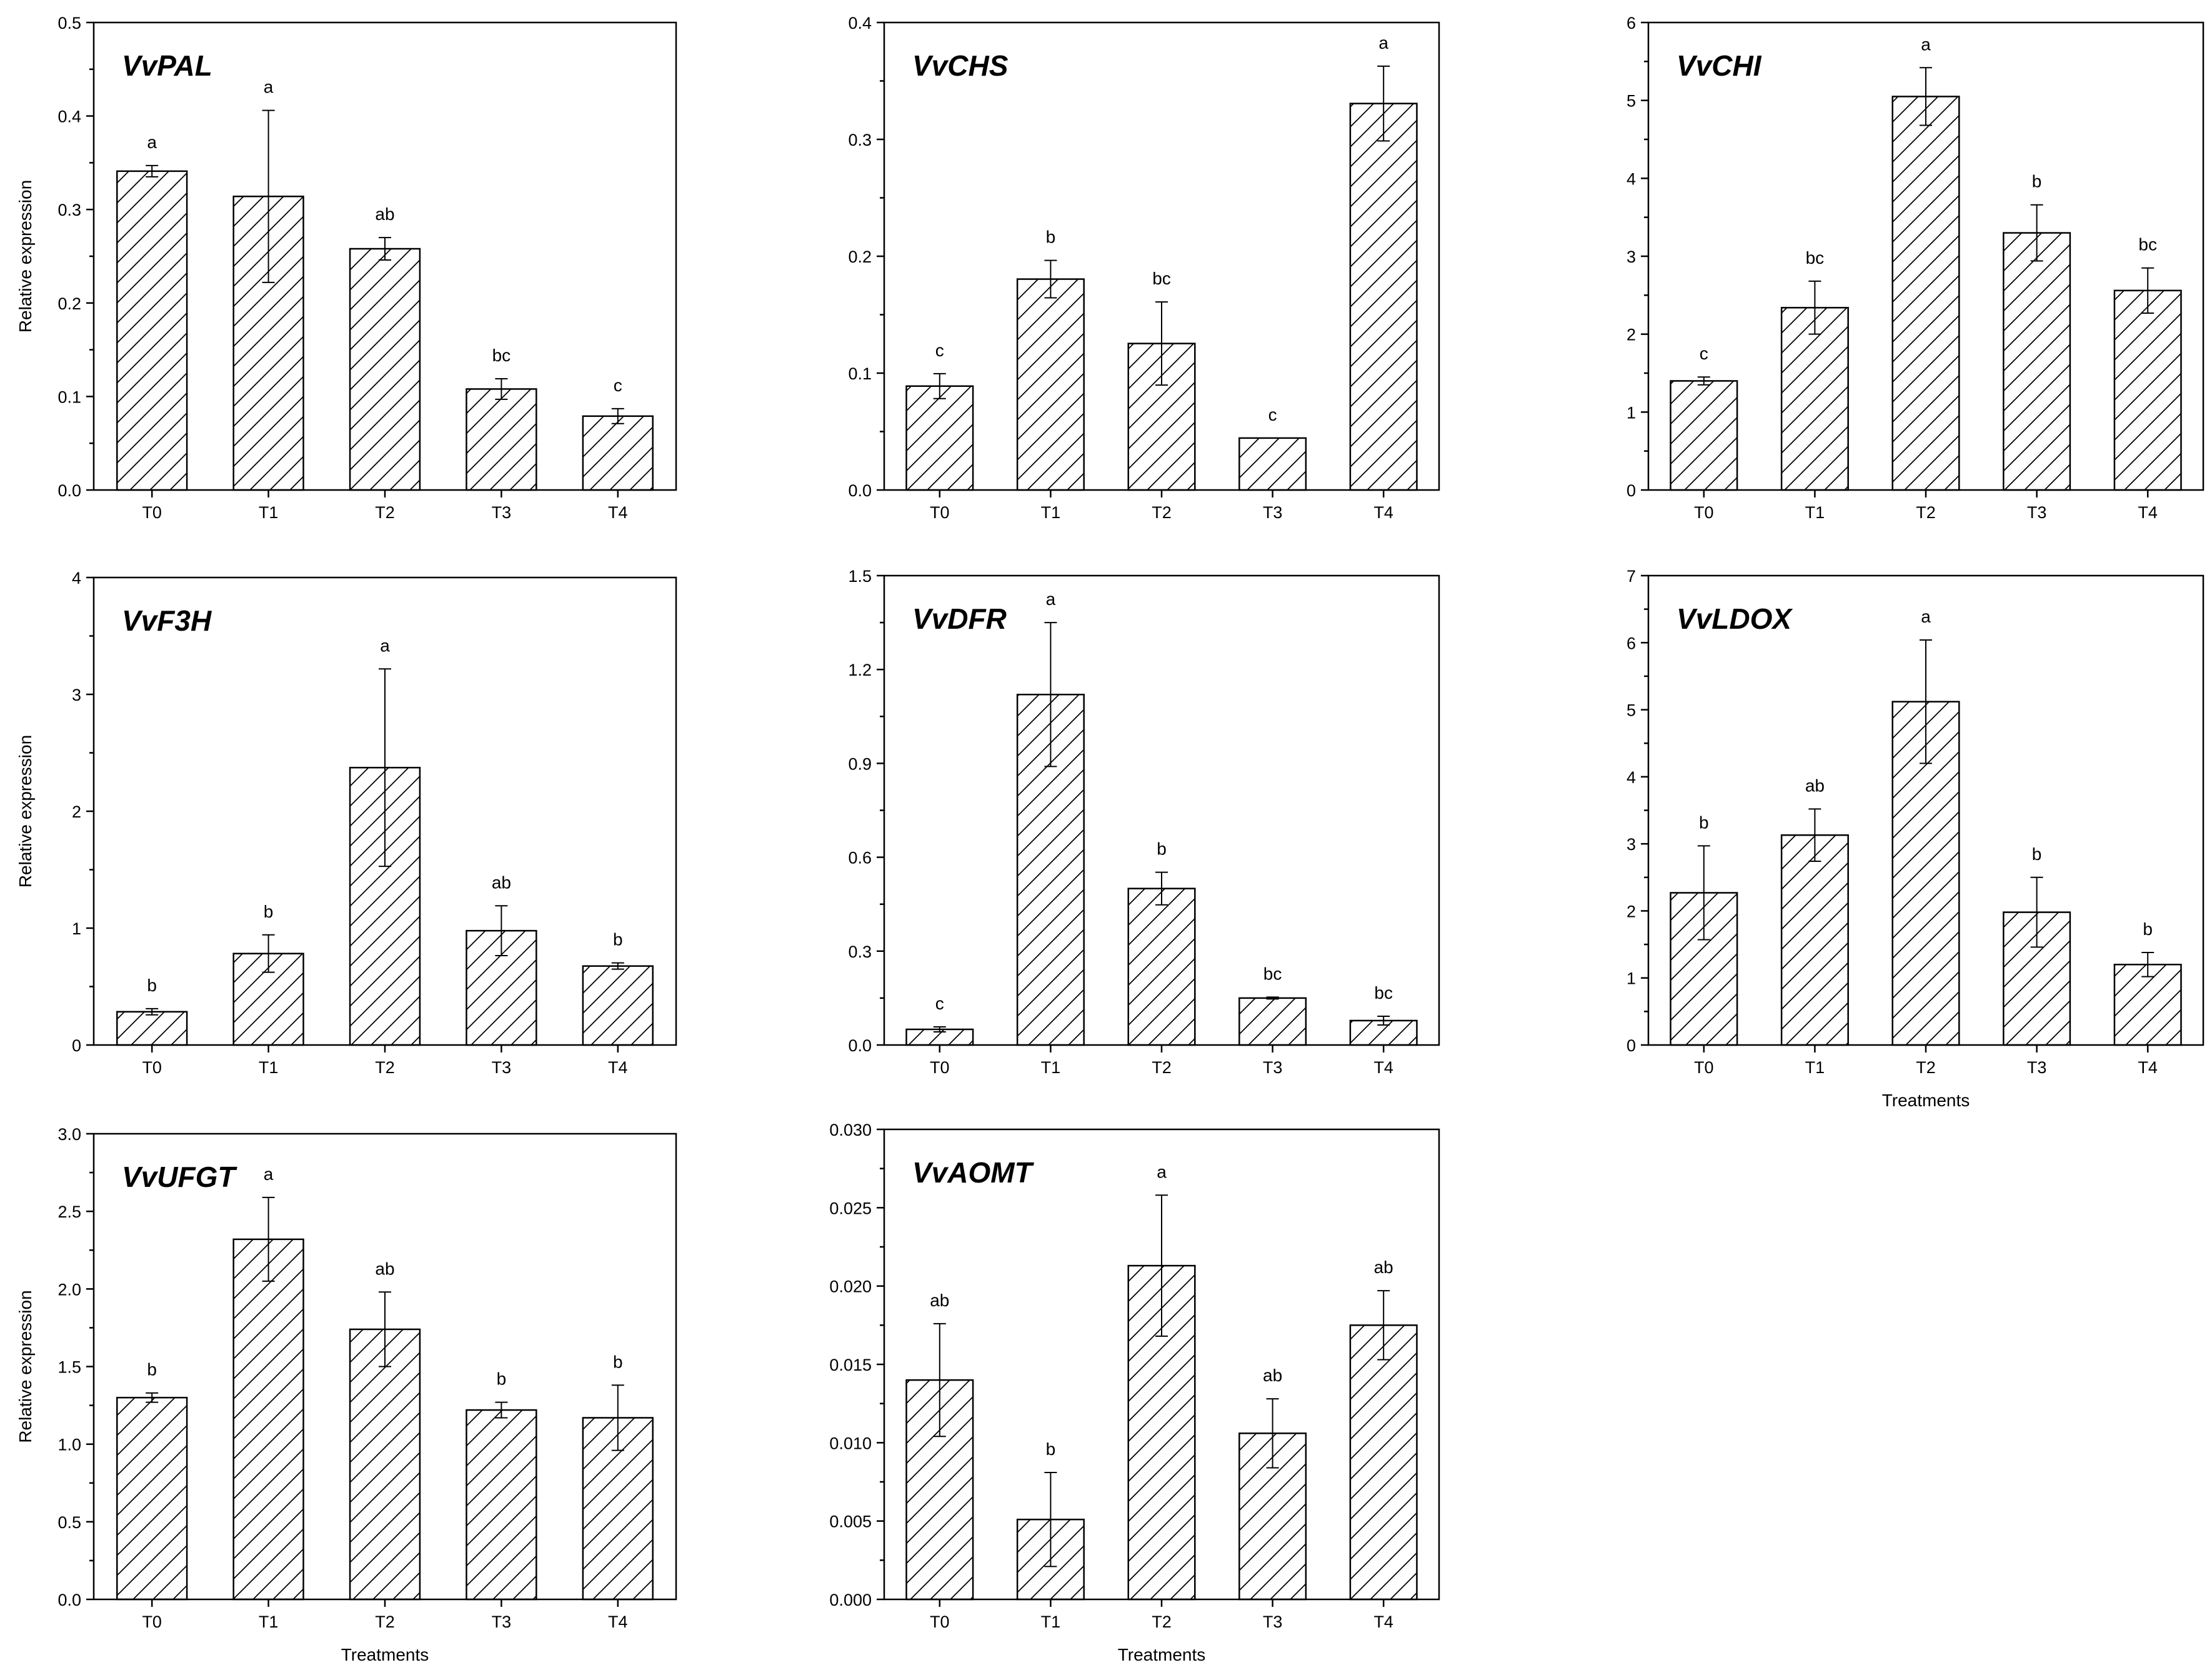  Describe the element at coordinates (960, 65) in the screenshot. I see `gene-title: VvCHS` at that location.